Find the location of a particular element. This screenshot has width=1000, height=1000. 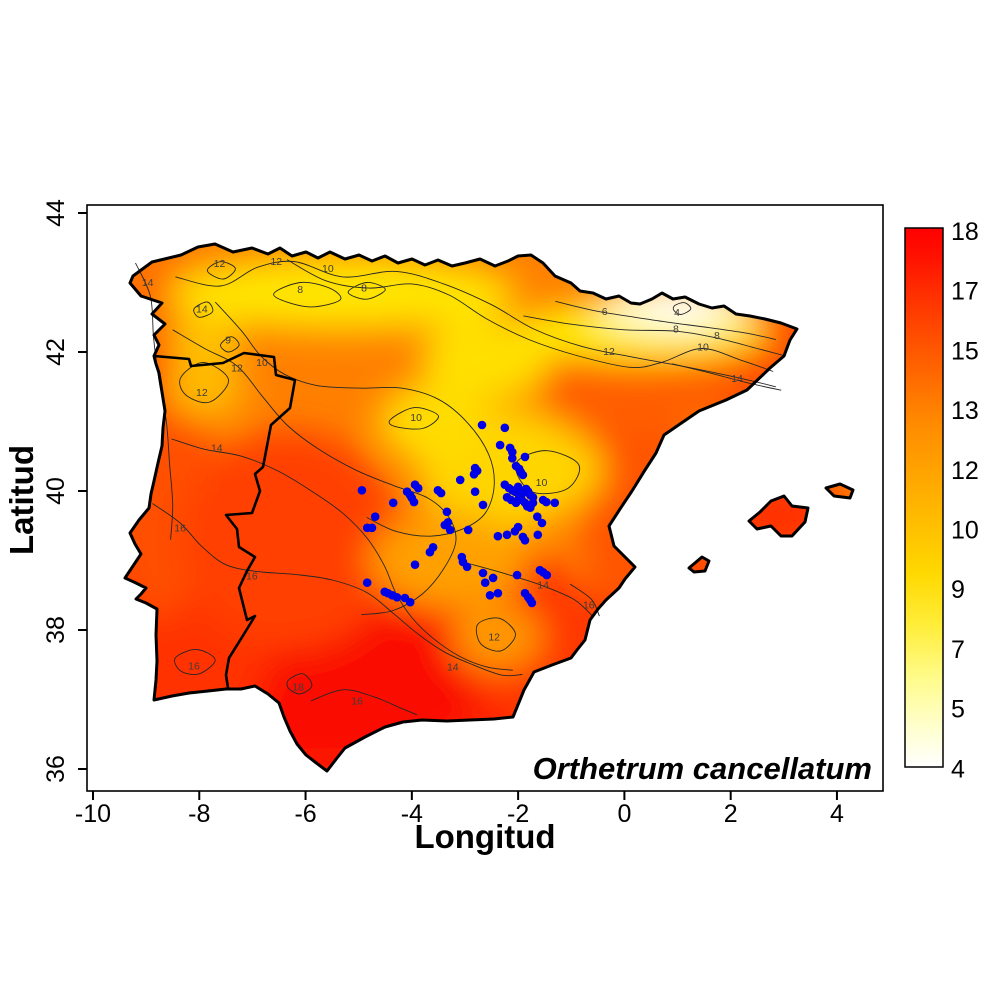

contour-label: 9 is located at coordinates (228, 341).